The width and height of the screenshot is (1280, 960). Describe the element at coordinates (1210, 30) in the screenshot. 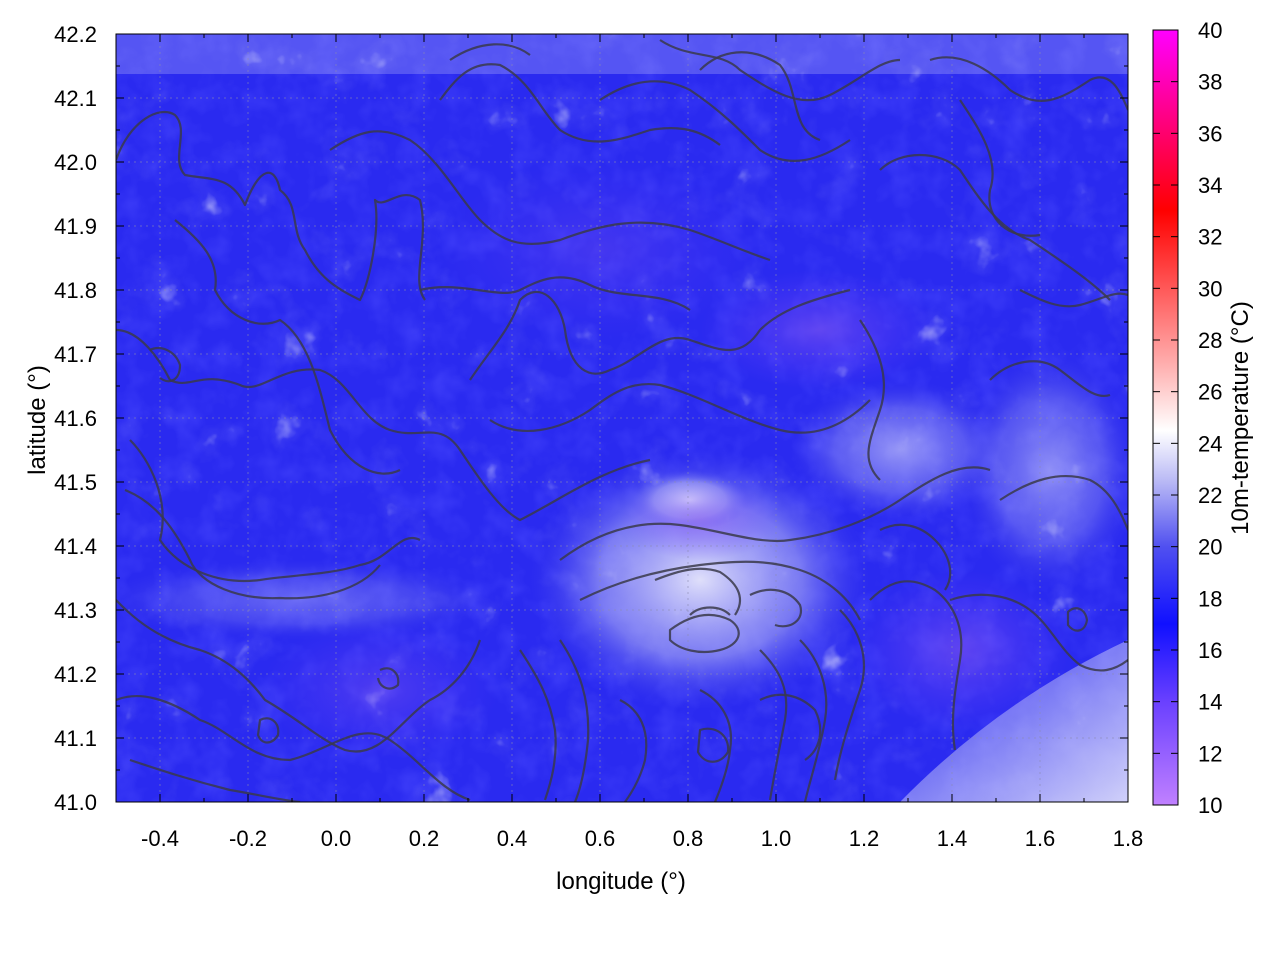

I see `colorbar-tick-label: 40` at that location.